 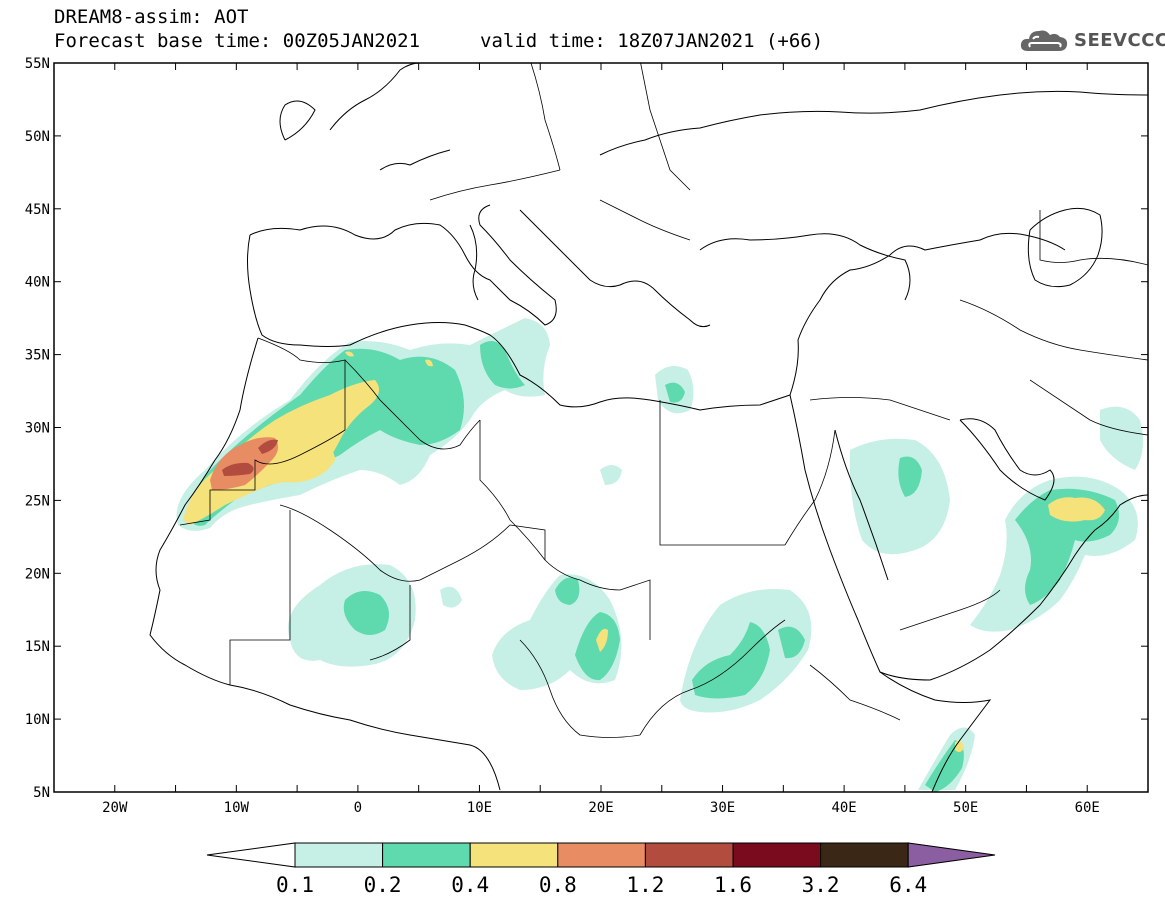 What do you see at coordinates (295, 885) in the screenshot?
I see `colorbar-label: 0.1` at bounding box center [295, 885].